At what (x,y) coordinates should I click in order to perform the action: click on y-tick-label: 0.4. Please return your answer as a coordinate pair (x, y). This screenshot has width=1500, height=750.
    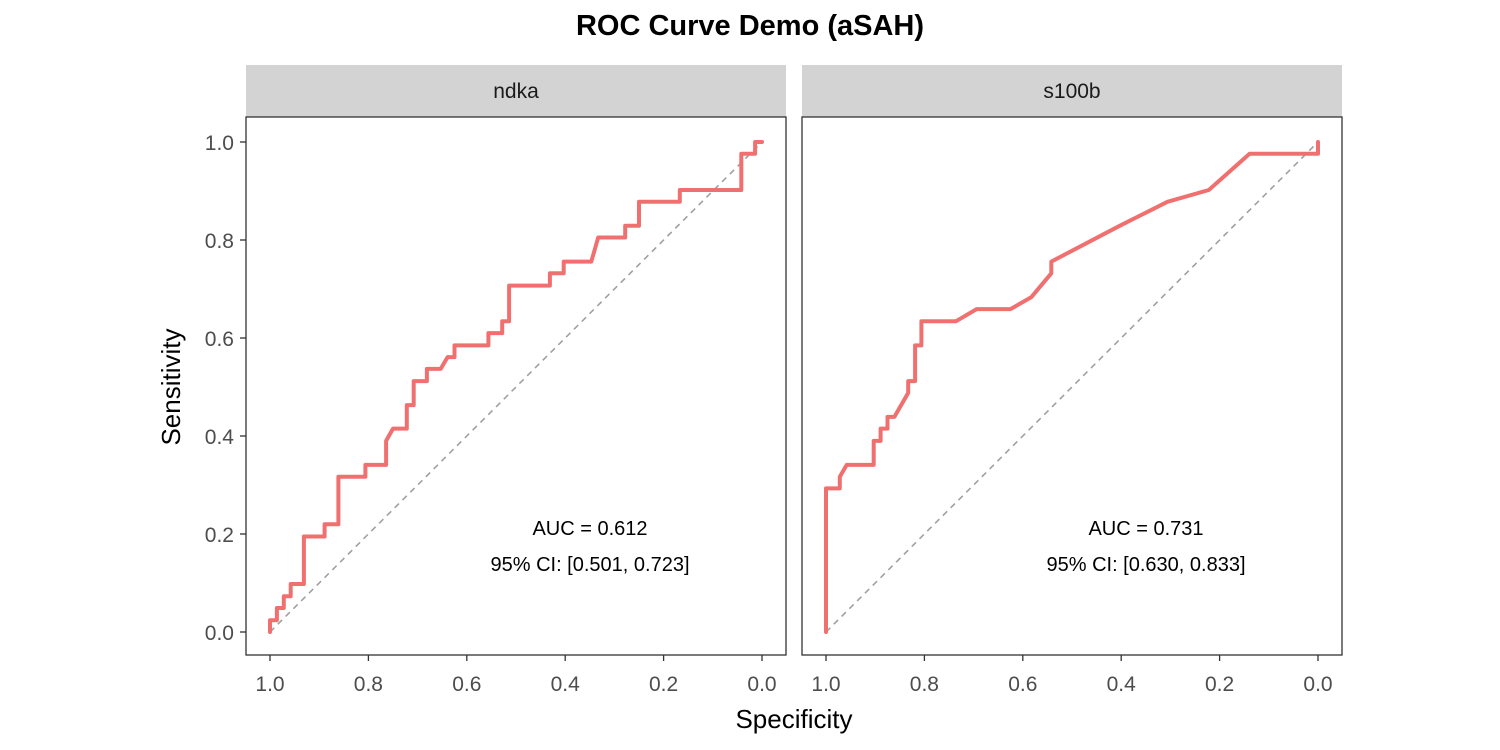
    Looking at the image, I should click on (220, 437).